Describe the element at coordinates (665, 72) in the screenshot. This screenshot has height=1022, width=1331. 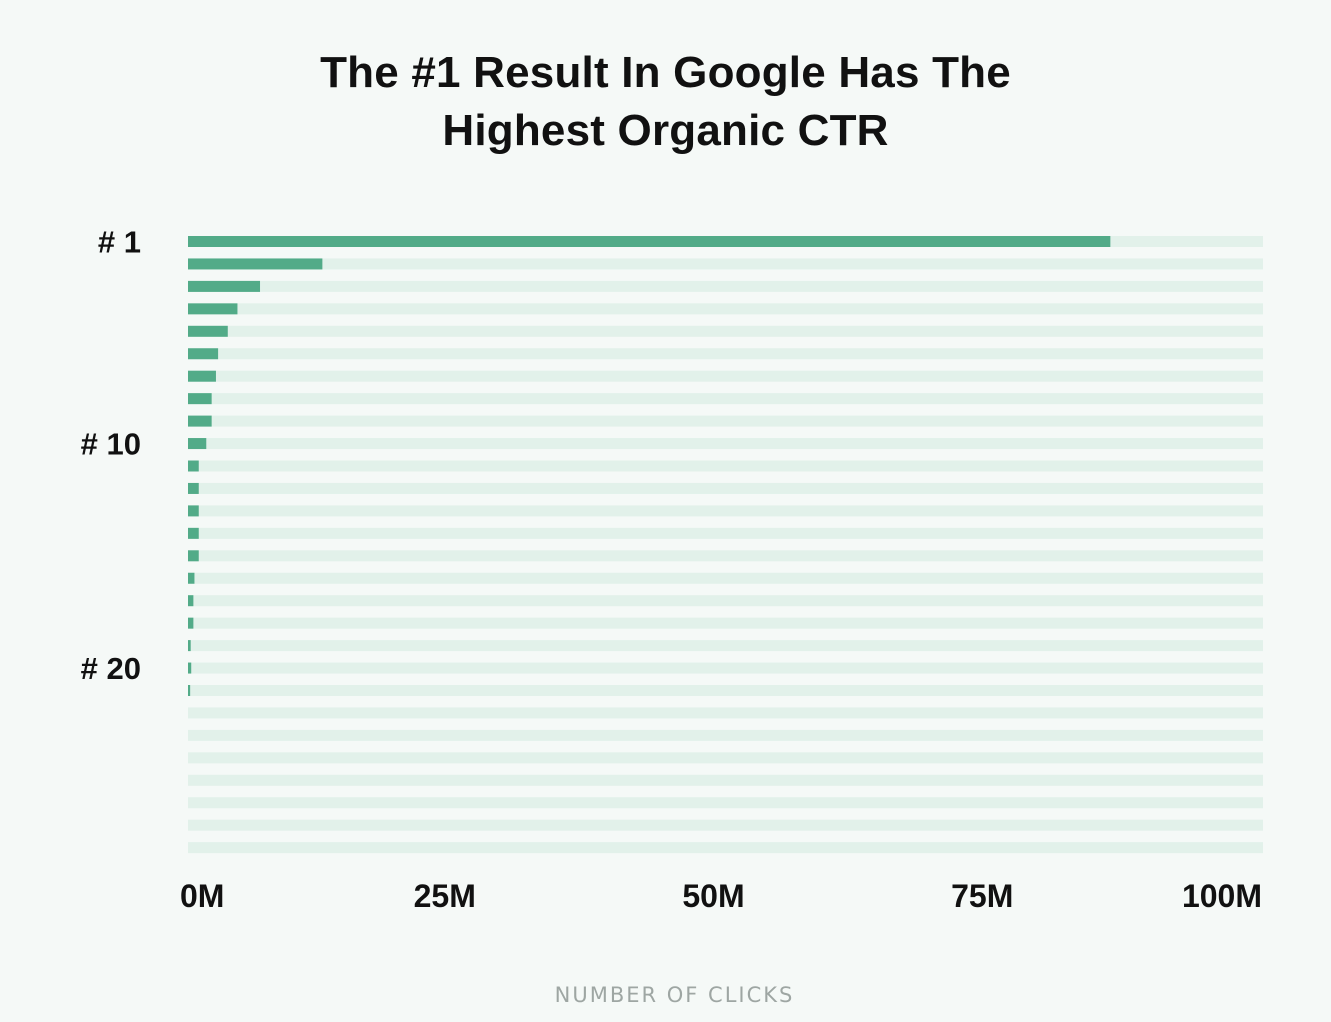
I see `chart-title-line-1: The #1 Result In Google Has The` at that location.